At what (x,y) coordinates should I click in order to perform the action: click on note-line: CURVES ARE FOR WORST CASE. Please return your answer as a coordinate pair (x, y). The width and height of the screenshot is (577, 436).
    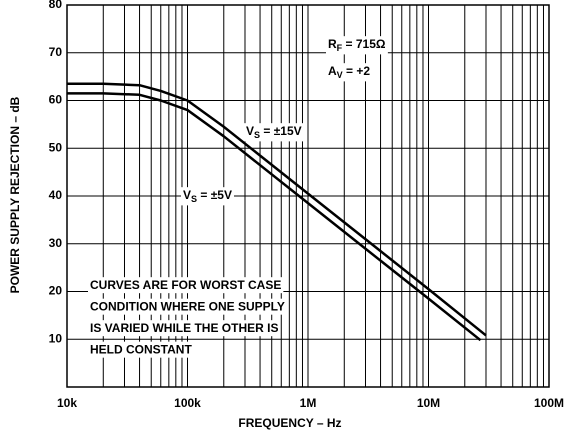
    Looking at the image, I should click on (185, 285).